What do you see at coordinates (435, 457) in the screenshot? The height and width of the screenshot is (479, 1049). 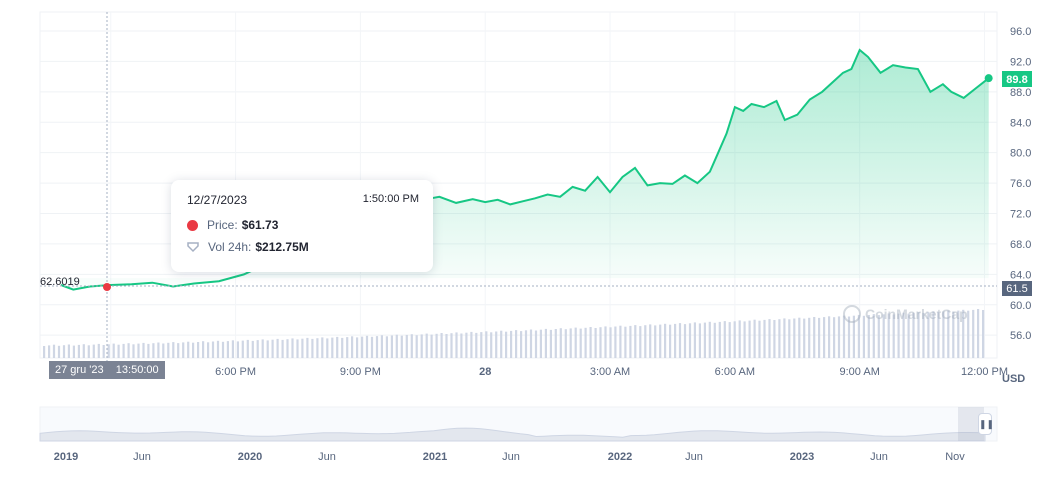 I see `navigator-tick-label: 2021` at bounding box center [435, 457].